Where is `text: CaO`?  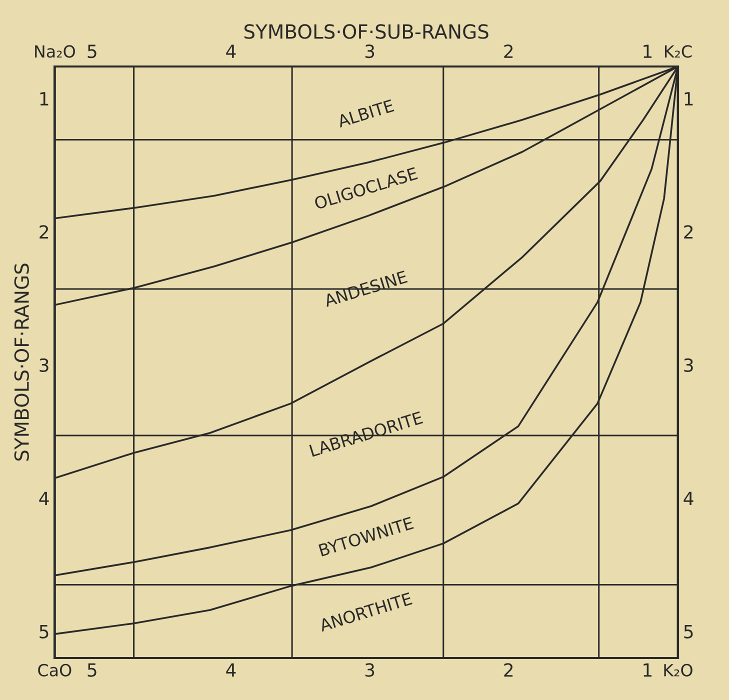
text: CaO is located at coordinates (55, 670).